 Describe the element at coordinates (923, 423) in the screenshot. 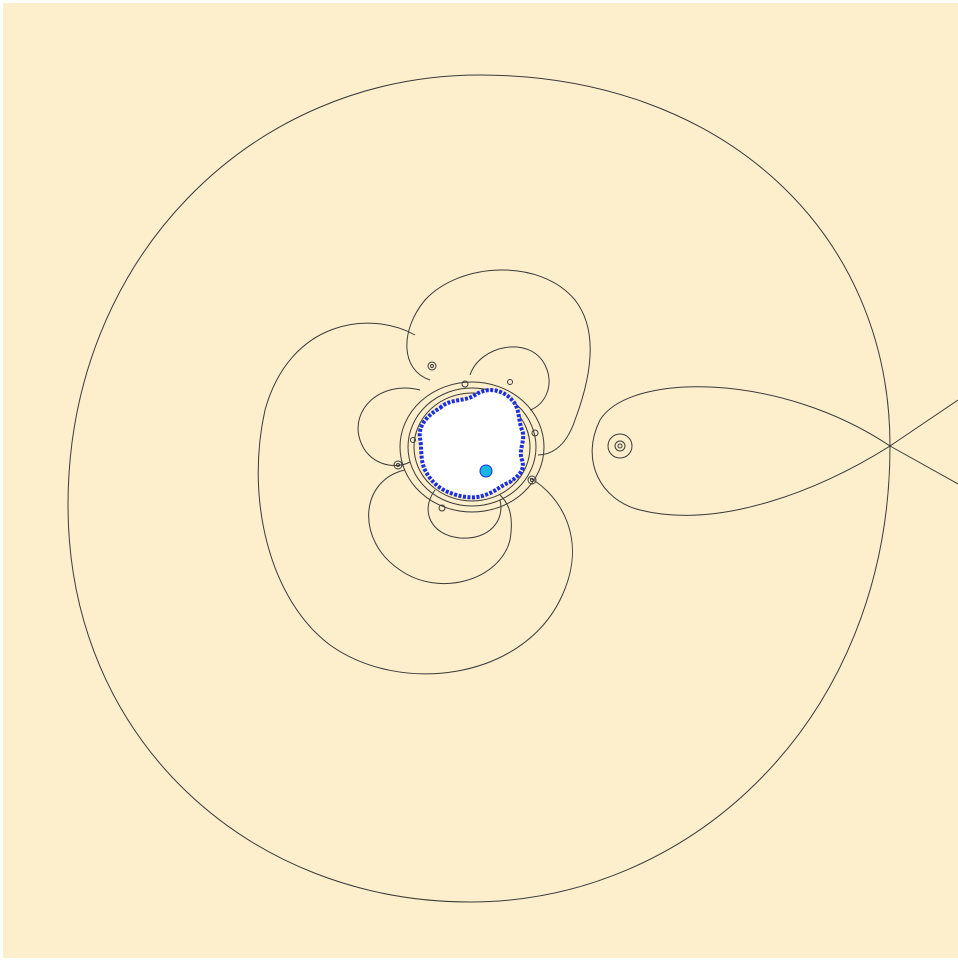

I see `escape-ray-upper` at that location.